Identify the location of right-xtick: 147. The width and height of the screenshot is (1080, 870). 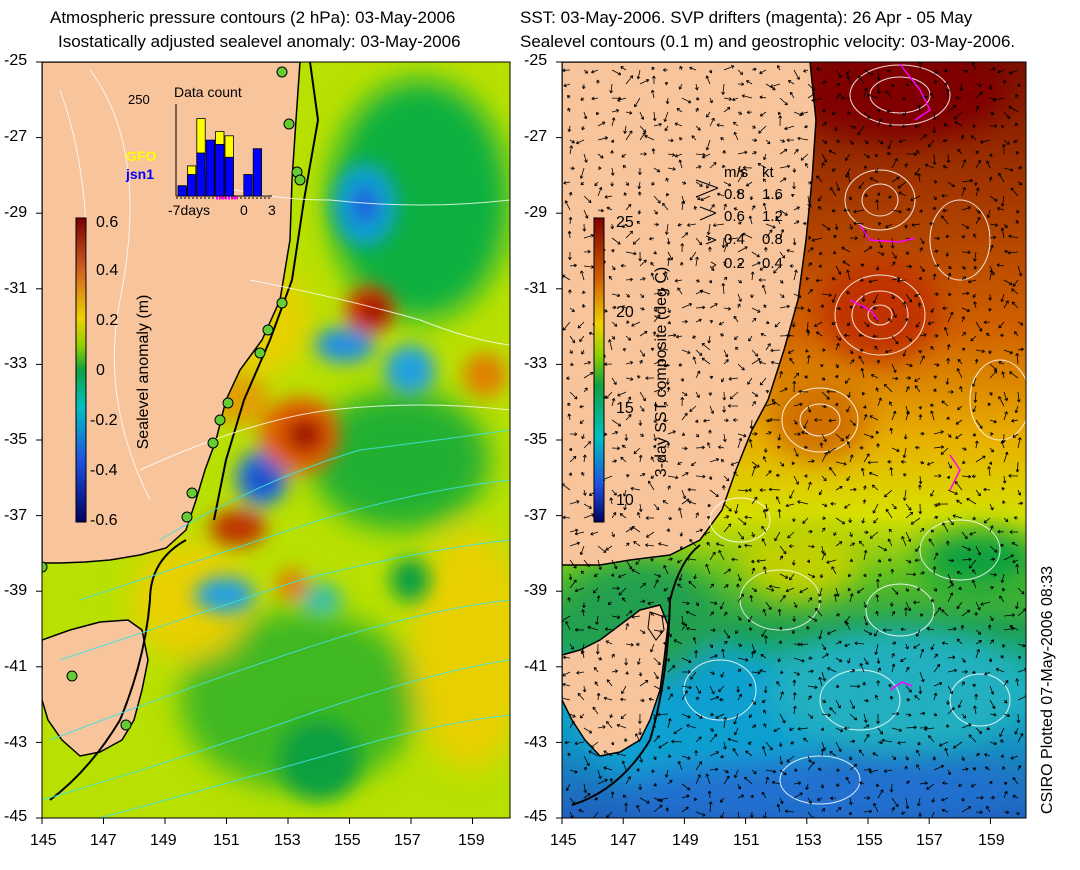
(623, 840).